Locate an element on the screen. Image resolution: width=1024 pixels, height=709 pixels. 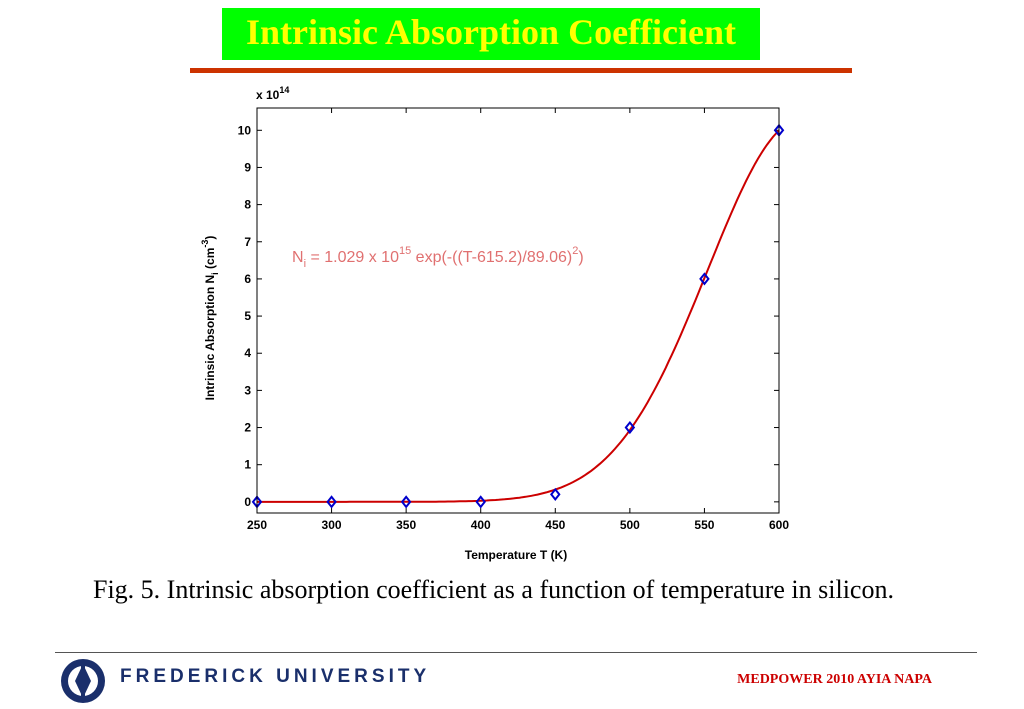
y-tick-label: 9 is located at coordinates (247, 167).